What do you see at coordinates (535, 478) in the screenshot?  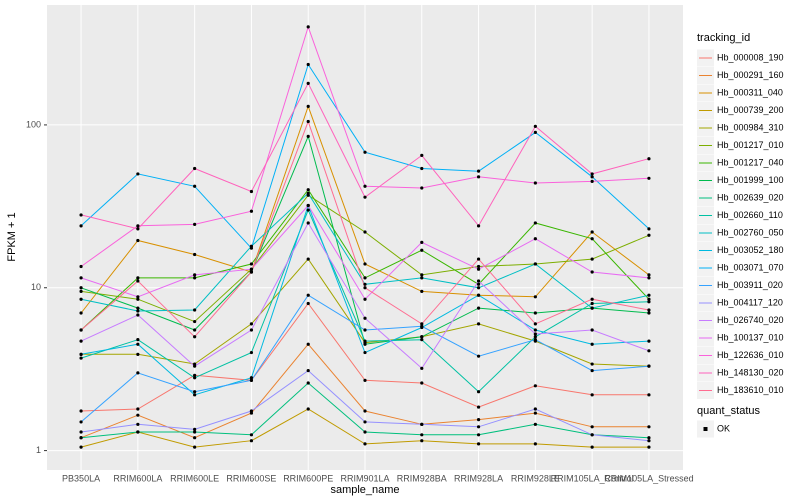 I see `x-tick-label: RRIM928LE` at bounding box center [535, 478].